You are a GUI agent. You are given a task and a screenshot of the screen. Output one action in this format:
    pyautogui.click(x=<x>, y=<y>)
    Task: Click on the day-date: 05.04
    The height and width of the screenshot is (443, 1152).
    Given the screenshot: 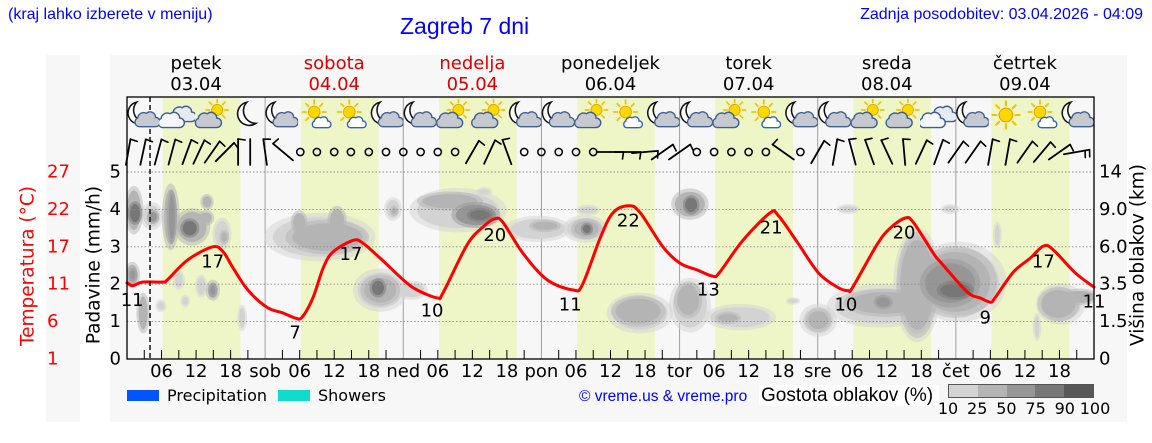 What is the action you would take?
    pyautogui.click(x=473, y=84)
    